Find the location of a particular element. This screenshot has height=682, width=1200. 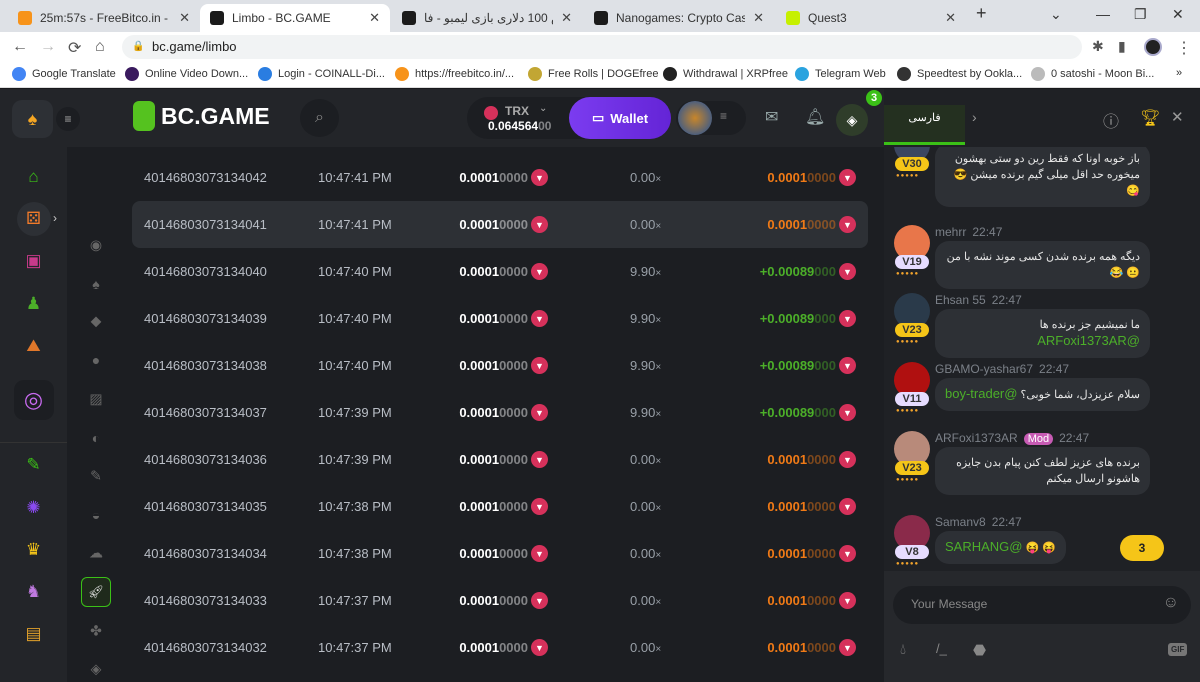

spade-logo-icon: ♠ is located at coordinates (32, 119).